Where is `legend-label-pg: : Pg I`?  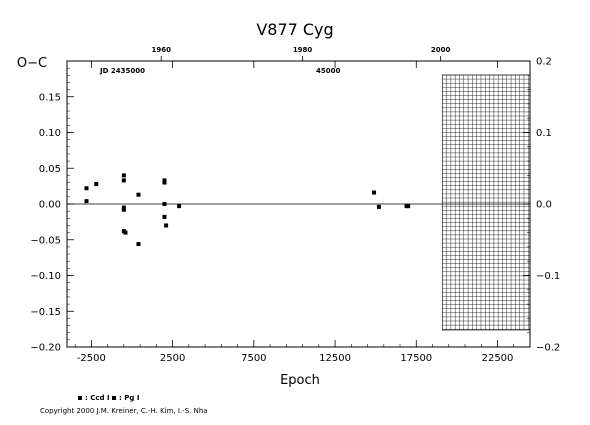 legend-label-pg: : Pg I is located at coordinates (129, 398).